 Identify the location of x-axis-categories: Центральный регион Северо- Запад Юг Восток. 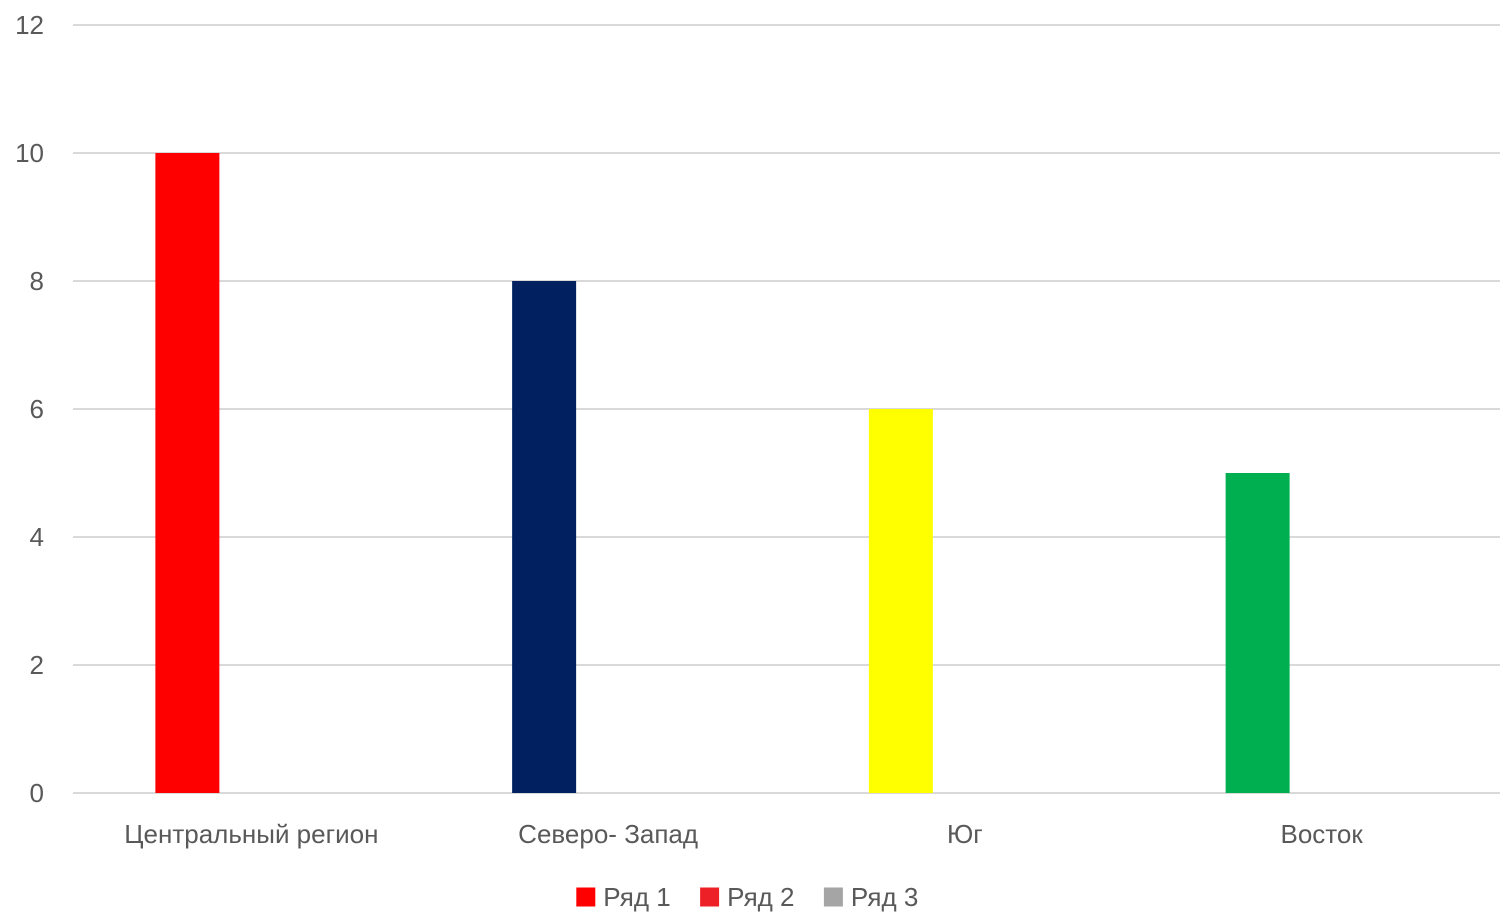
(743, 834).